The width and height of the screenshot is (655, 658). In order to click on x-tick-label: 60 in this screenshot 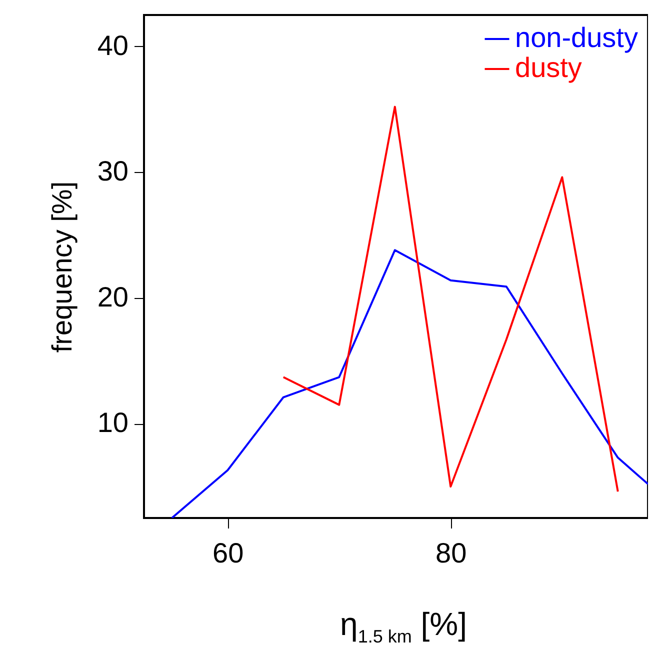, I will do `click(228, 553)`.